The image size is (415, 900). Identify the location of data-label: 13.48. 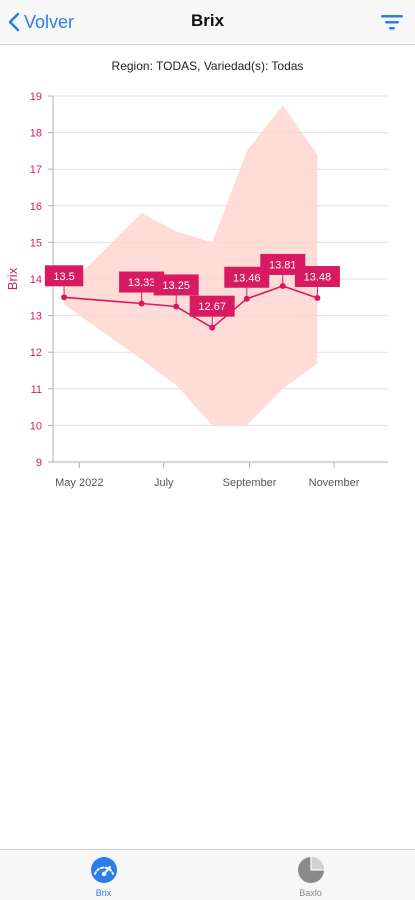
(318, 278).